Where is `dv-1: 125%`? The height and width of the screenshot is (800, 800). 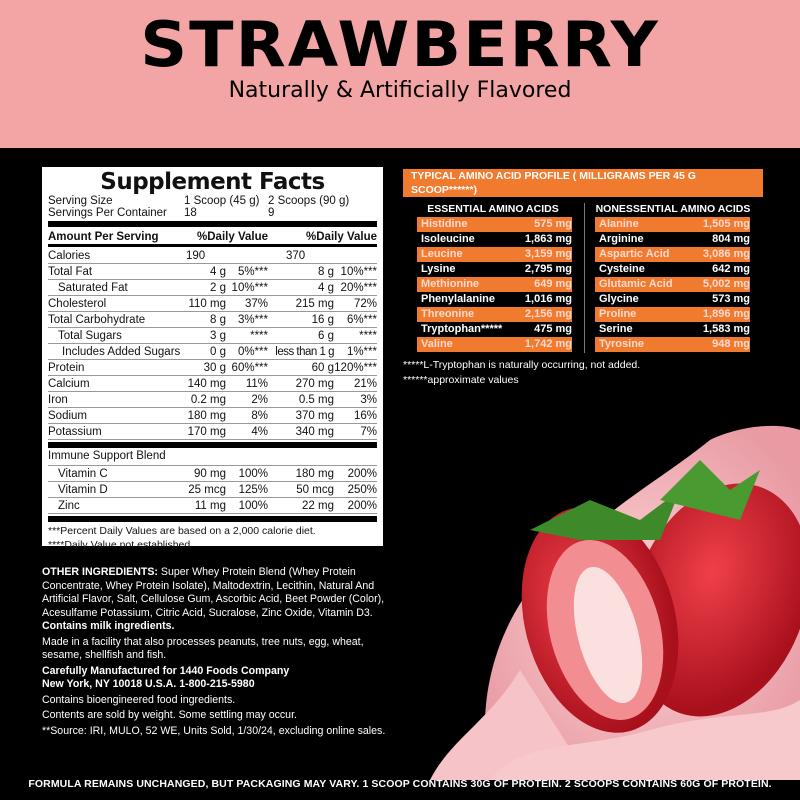
dv-1: 125% is located at coordinates (253, 489).